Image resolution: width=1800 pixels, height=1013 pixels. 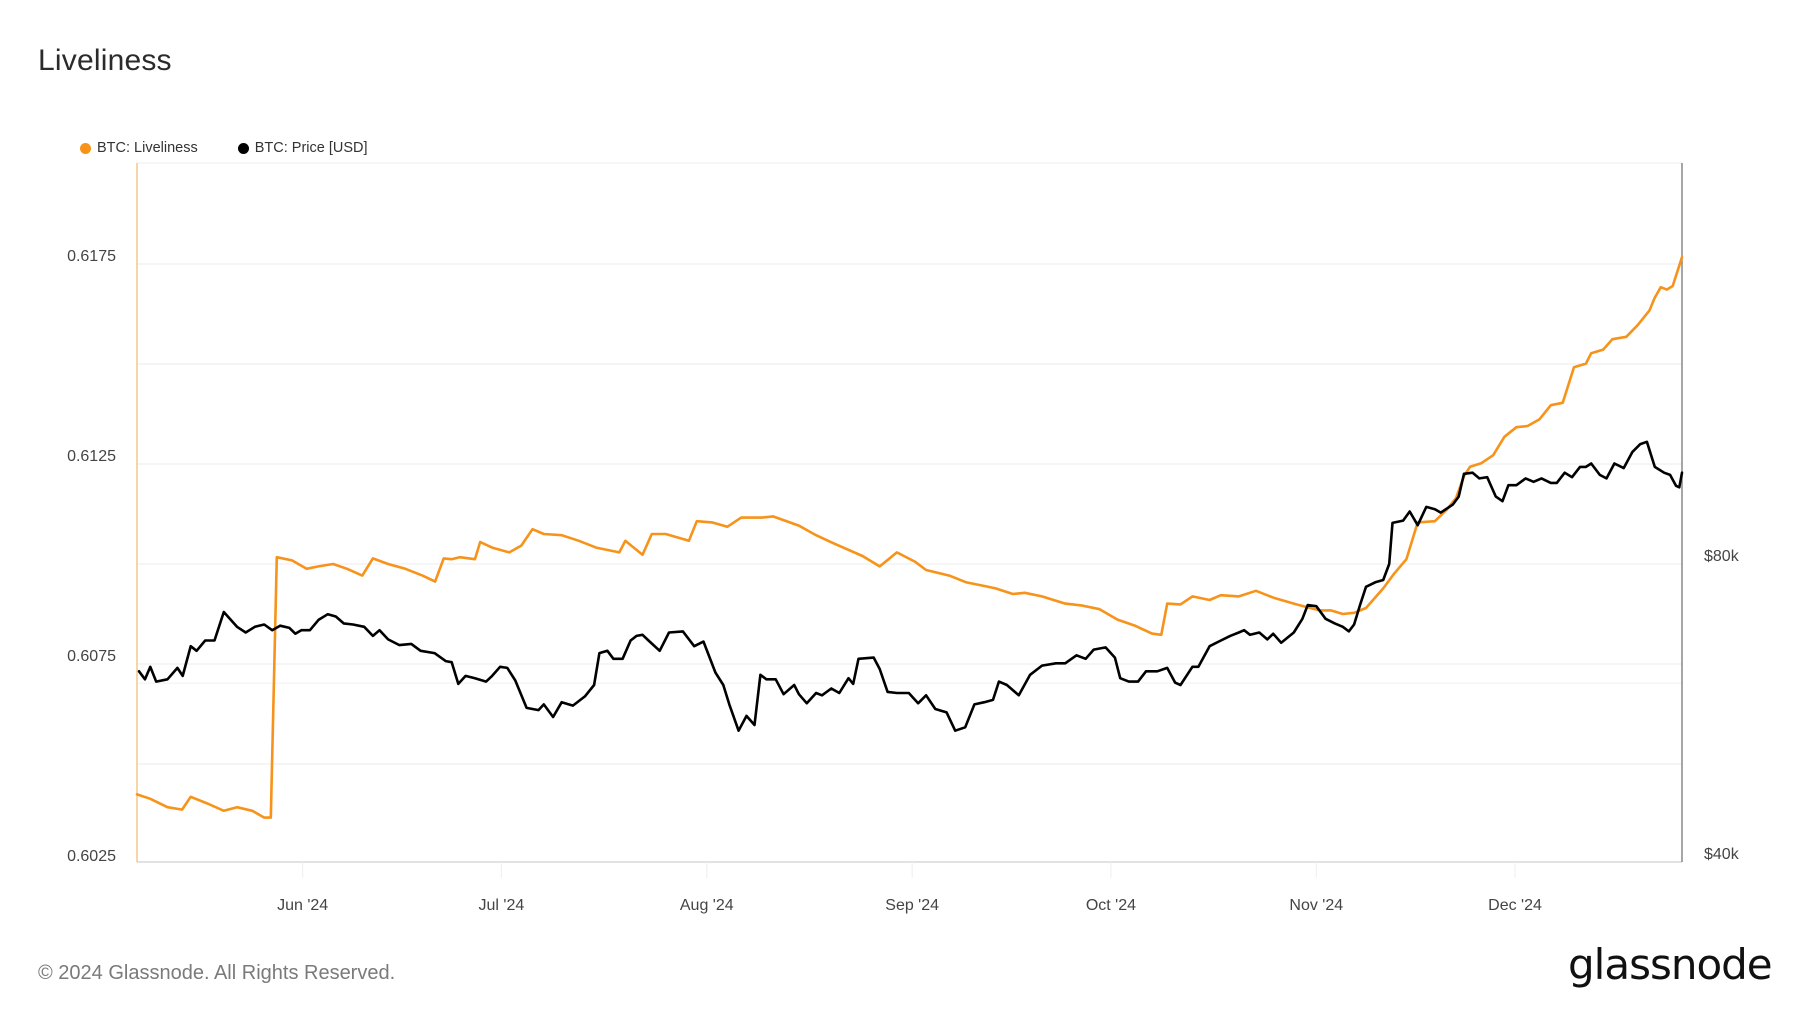 What do you see at coordinates (91, 856) in the screenshot?
I see `y-left-tick-label: 0.6025` at bounding box center [91, 856].